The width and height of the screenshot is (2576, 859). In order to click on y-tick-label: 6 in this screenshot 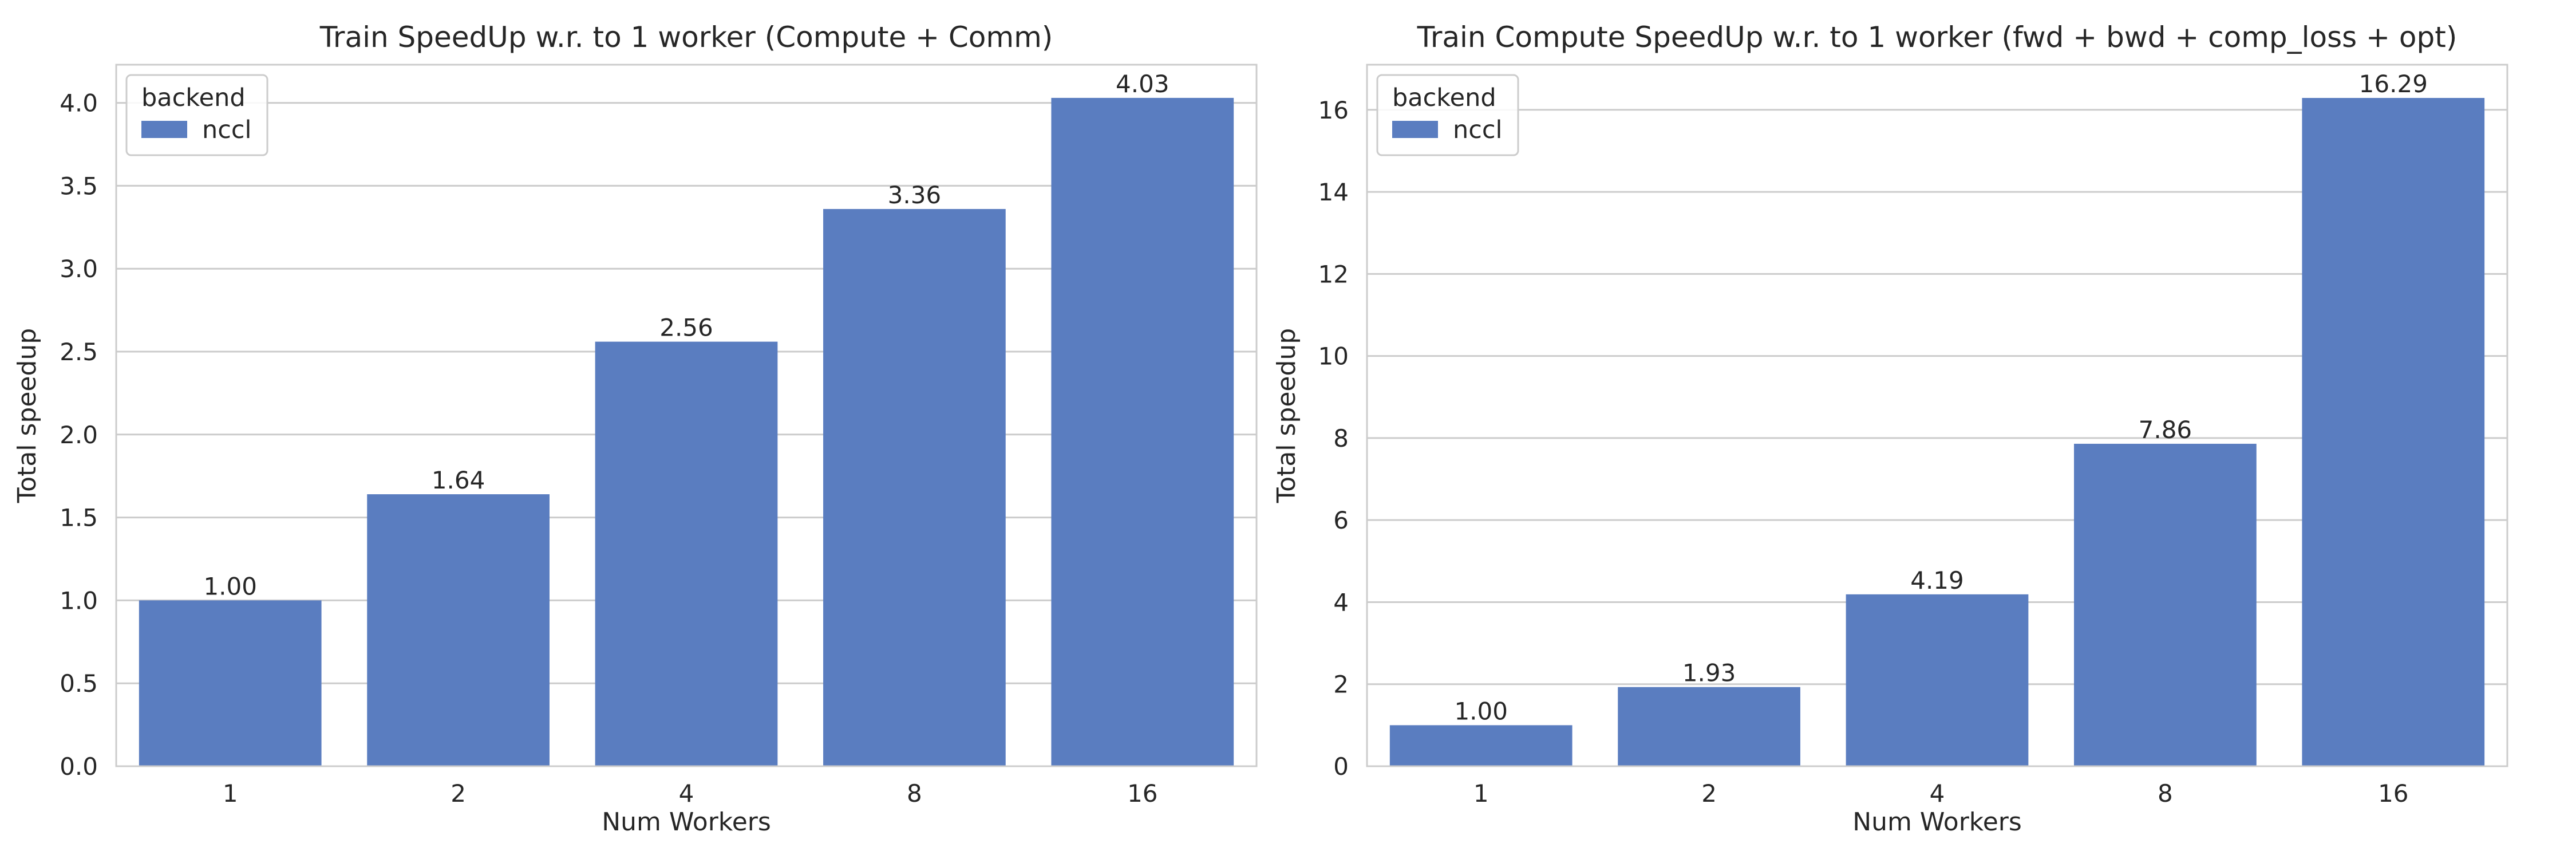, I will do `click(1341, 520)`.